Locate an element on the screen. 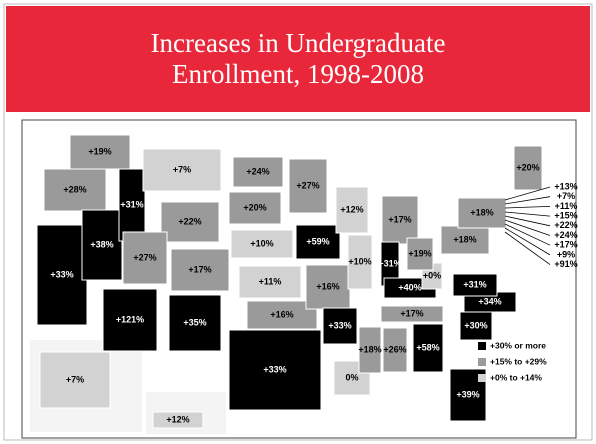  state-label: +91% is located at coordinates (565, 264).